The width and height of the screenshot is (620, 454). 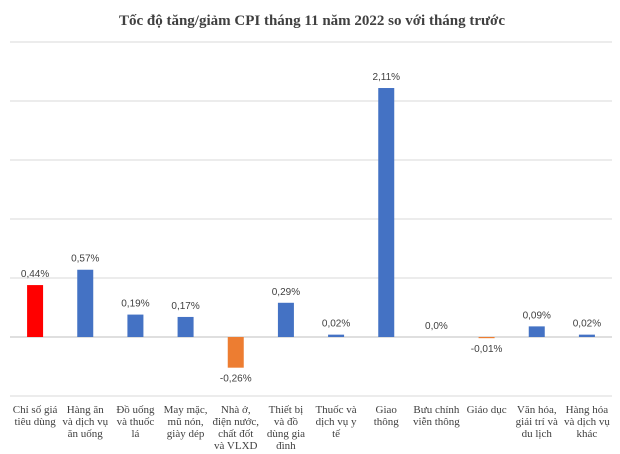 What do you see at coordinates (35, 422) in the screenshot?
I see `category-label-line: tiêu dùng` at bounding box center [35, 422].